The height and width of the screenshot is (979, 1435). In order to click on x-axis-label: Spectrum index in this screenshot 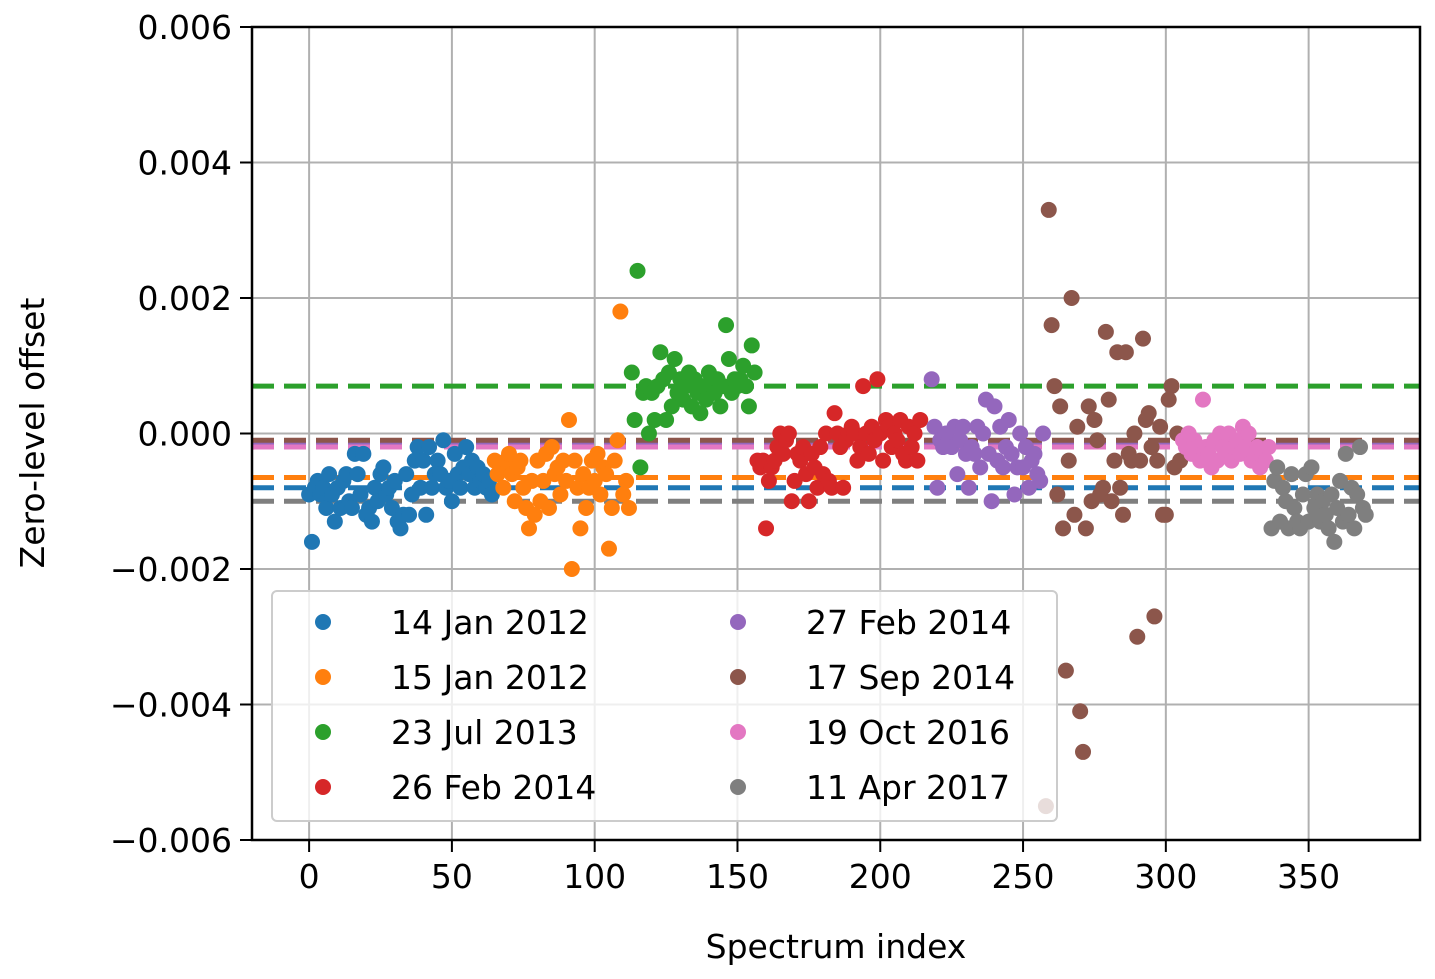, I will do `click(836, 946)`.